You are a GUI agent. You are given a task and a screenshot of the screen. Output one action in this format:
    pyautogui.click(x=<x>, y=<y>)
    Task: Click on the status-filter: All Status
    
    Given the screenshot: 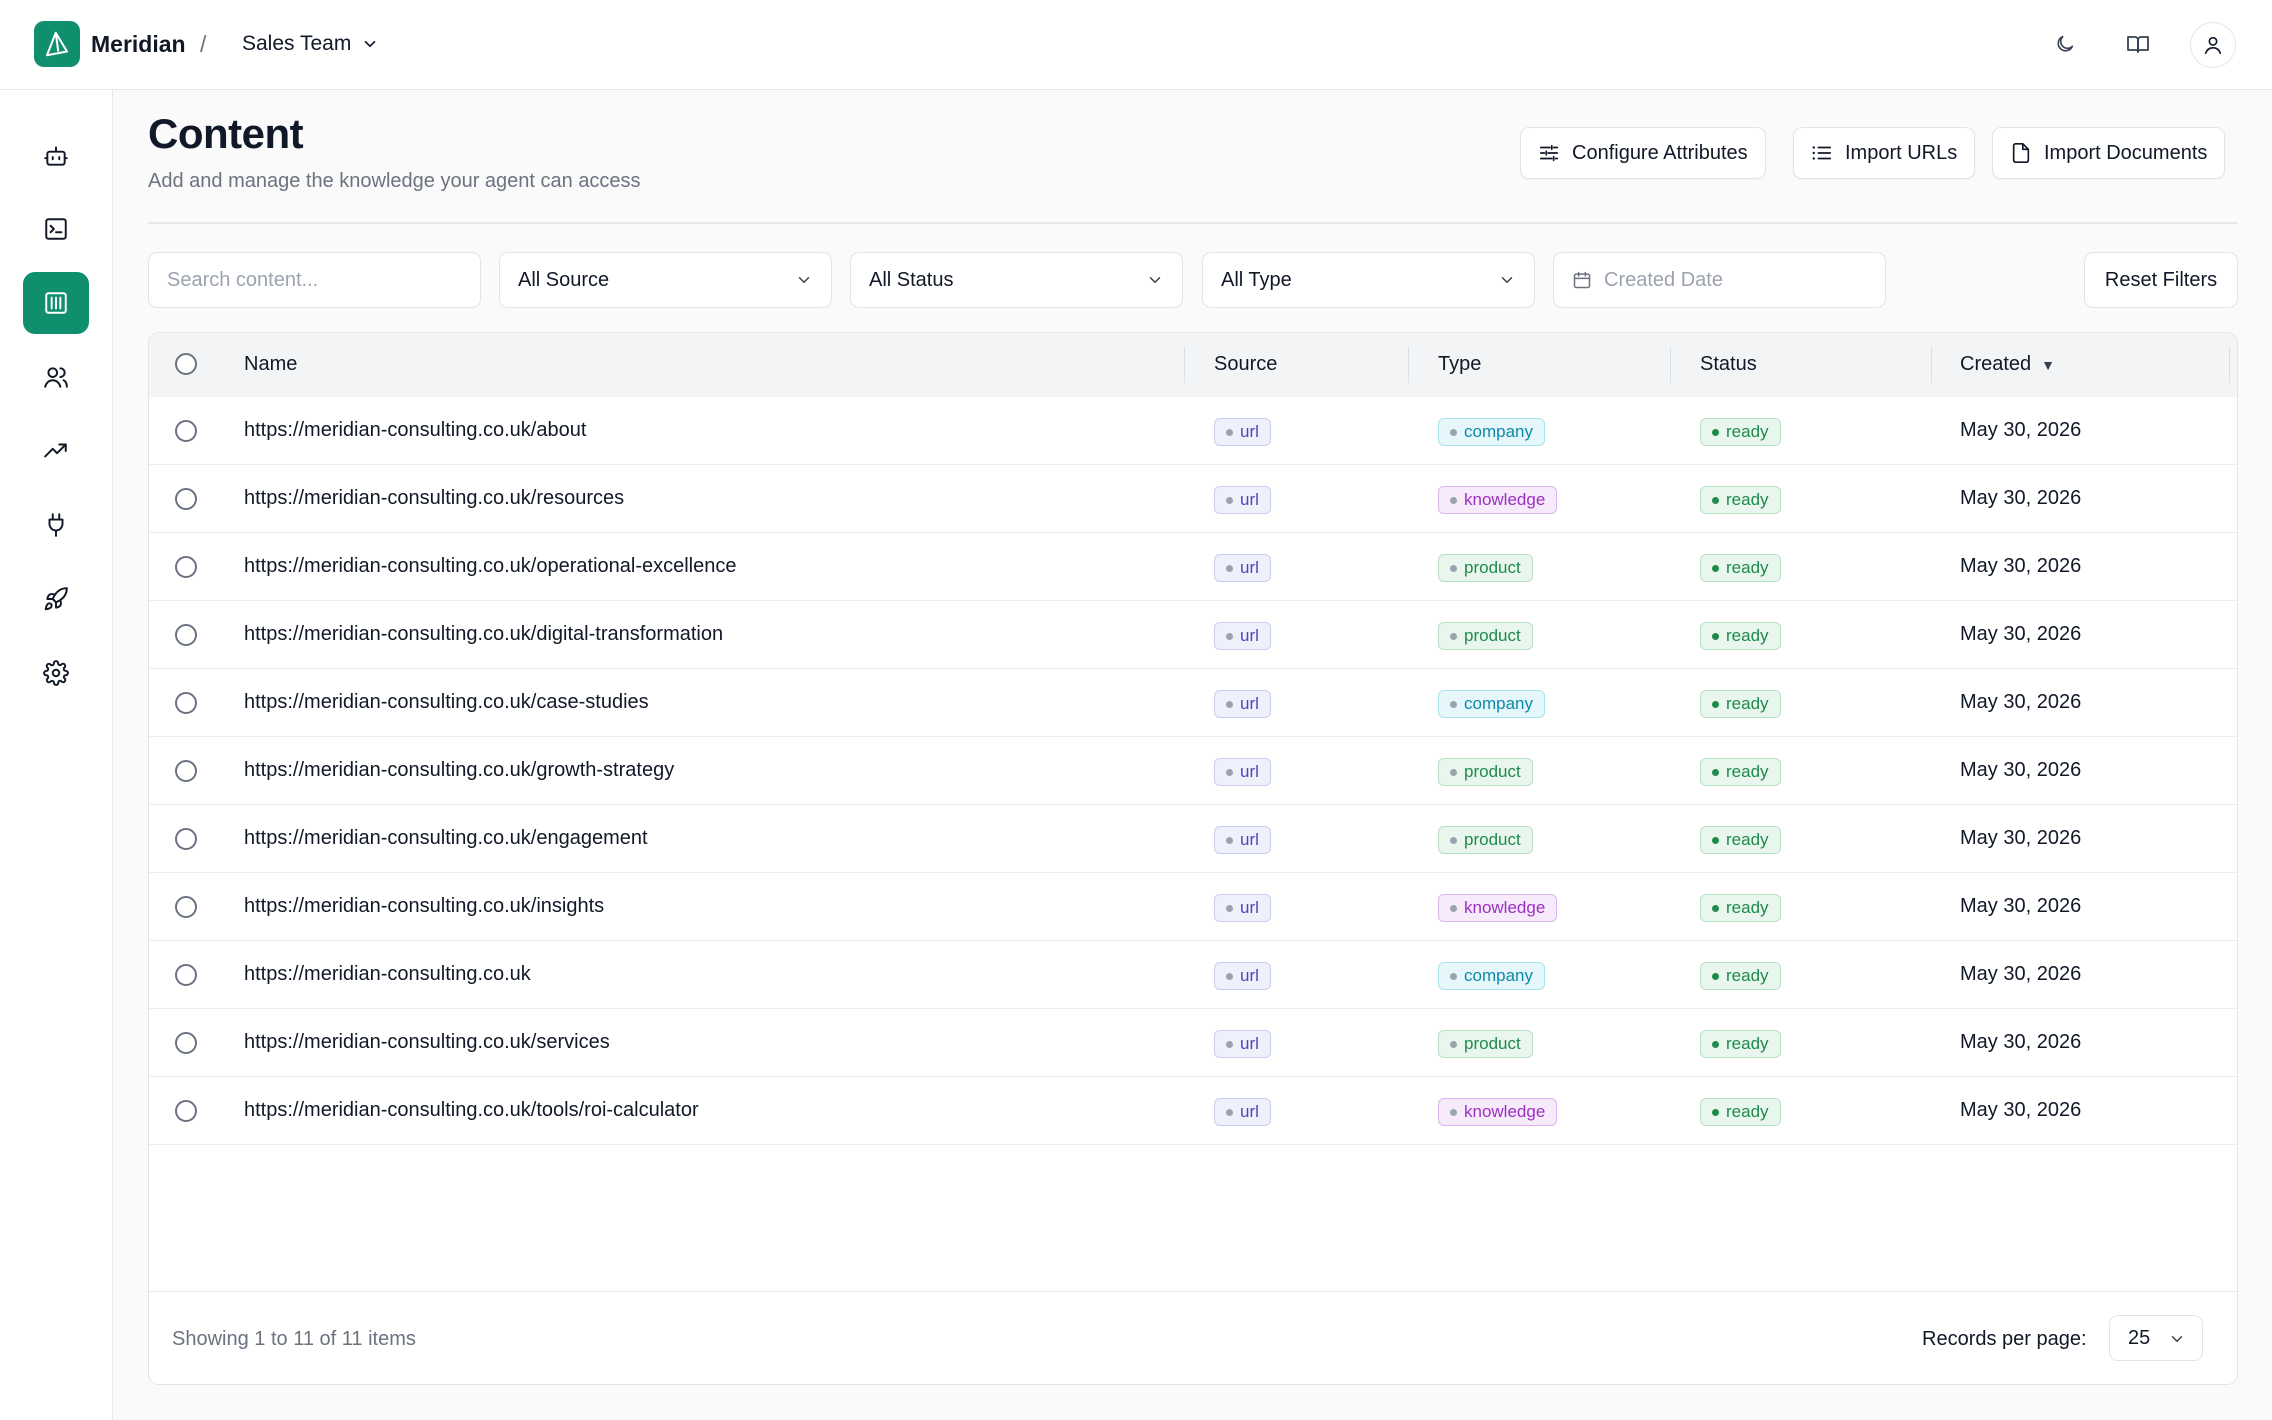 What is the action you would take?
    pyautogui.click(x=1016, y=280)
    